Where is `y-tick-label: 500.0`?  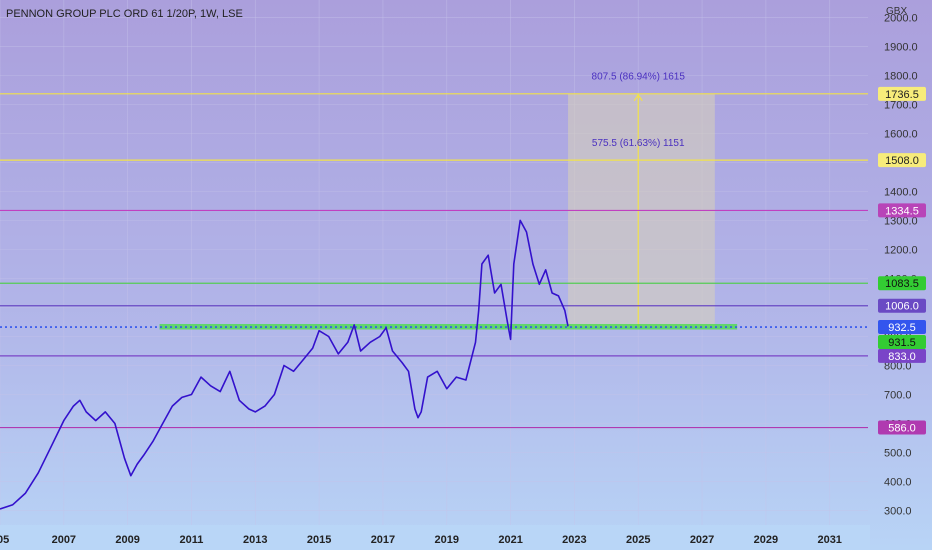
y-tick-label: 500.0 is located at coordinates (898, 453).